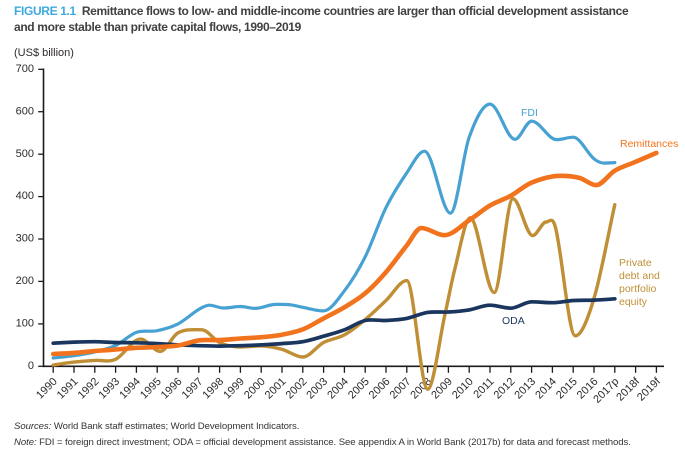 Image resolution: width=685 pixels, height=460 pixels. Describe the element at coordinates (529, 113) in the screenshot. I see `svg-text: FDI` at that location.